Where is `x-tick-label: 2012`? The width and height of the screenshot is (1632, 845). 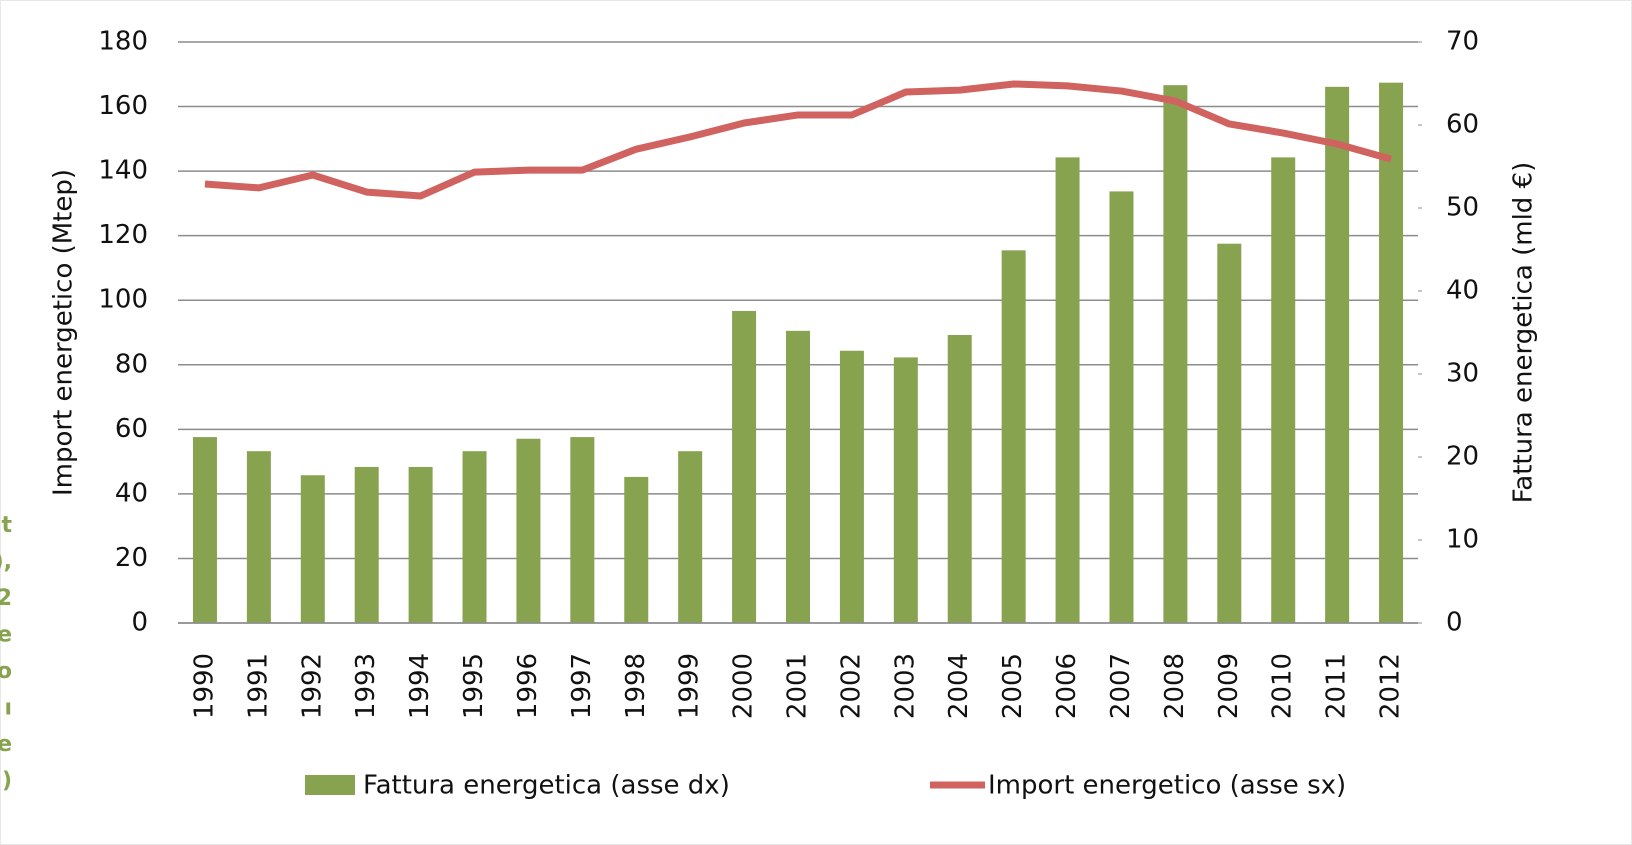
x-tick-label: 2012 is located at coordinates (1391, 686).